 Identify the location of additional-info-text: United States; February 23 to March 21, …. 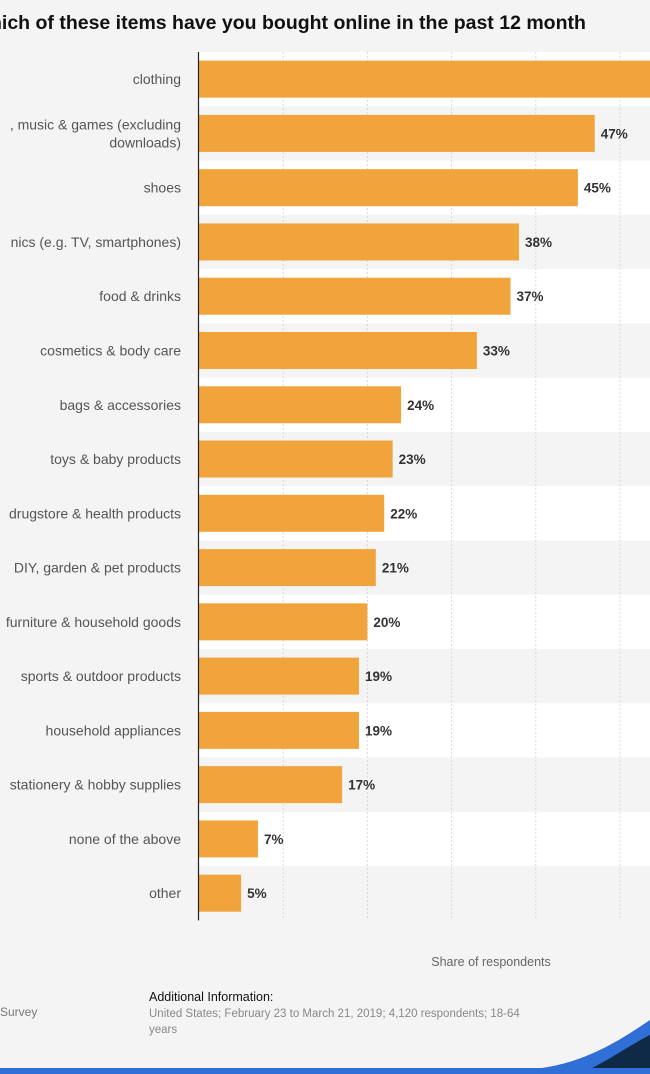
(334, 1022).